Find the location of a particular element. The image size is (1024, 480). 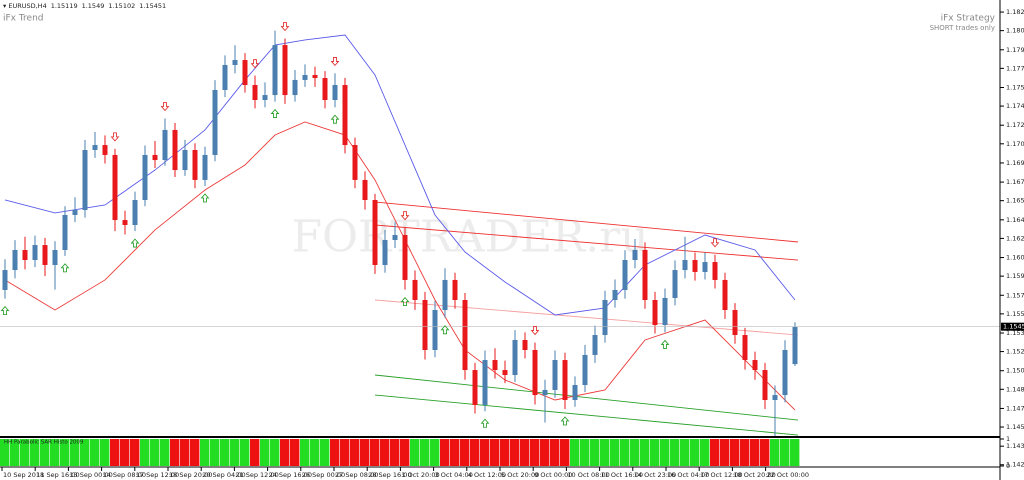

y-tick-label: 1.16735 is located at coordinates (1015, 182).